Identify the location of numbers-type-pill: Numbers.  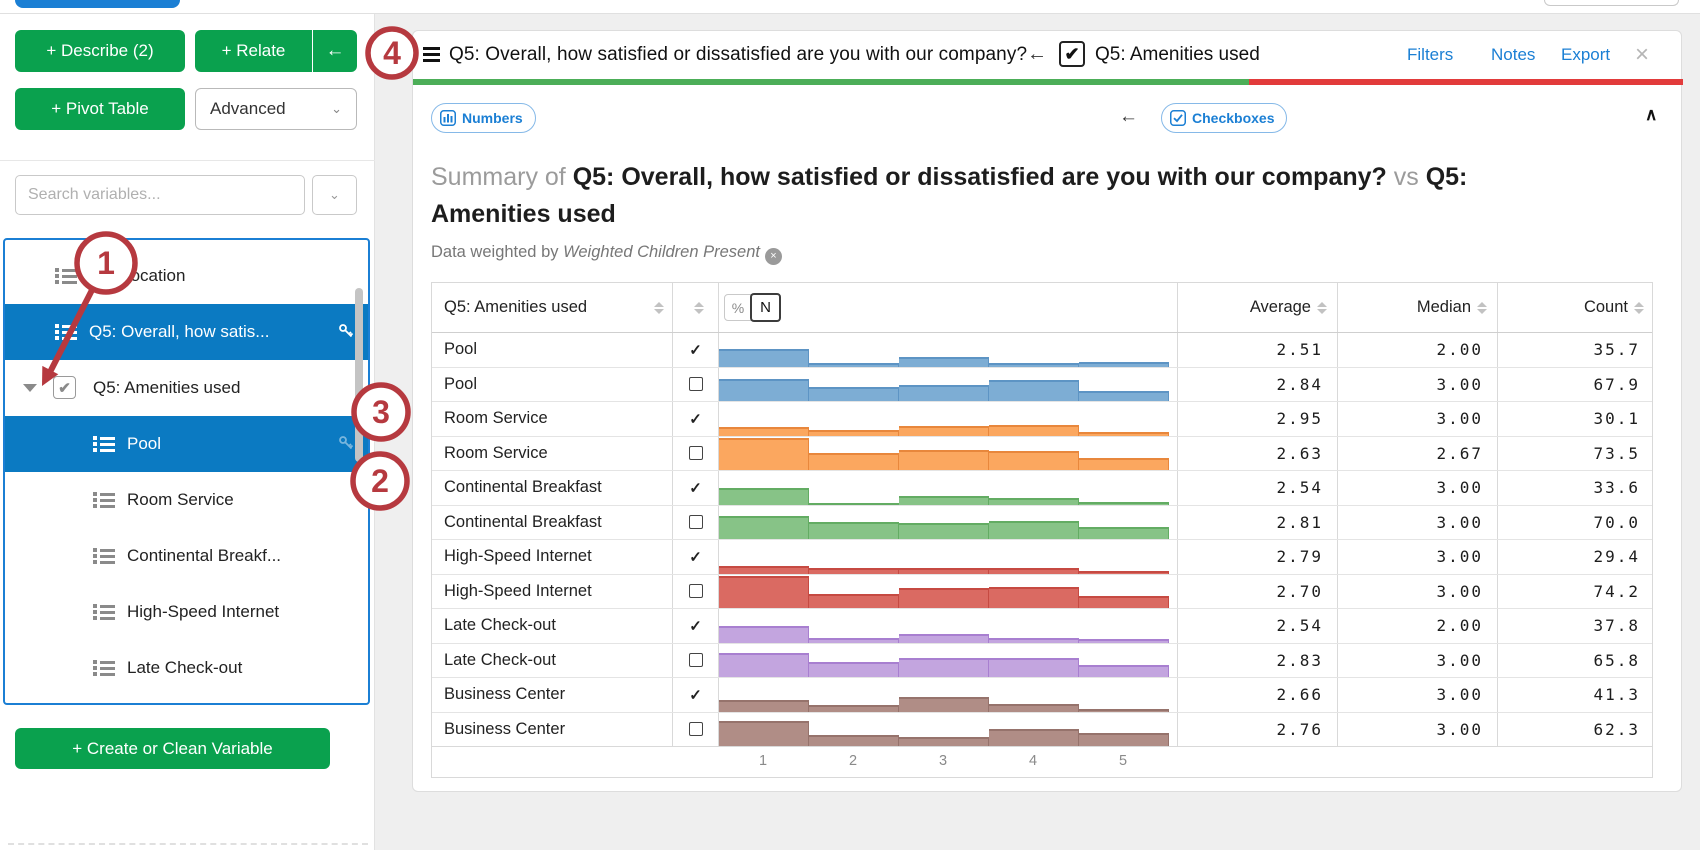
(483, 118).